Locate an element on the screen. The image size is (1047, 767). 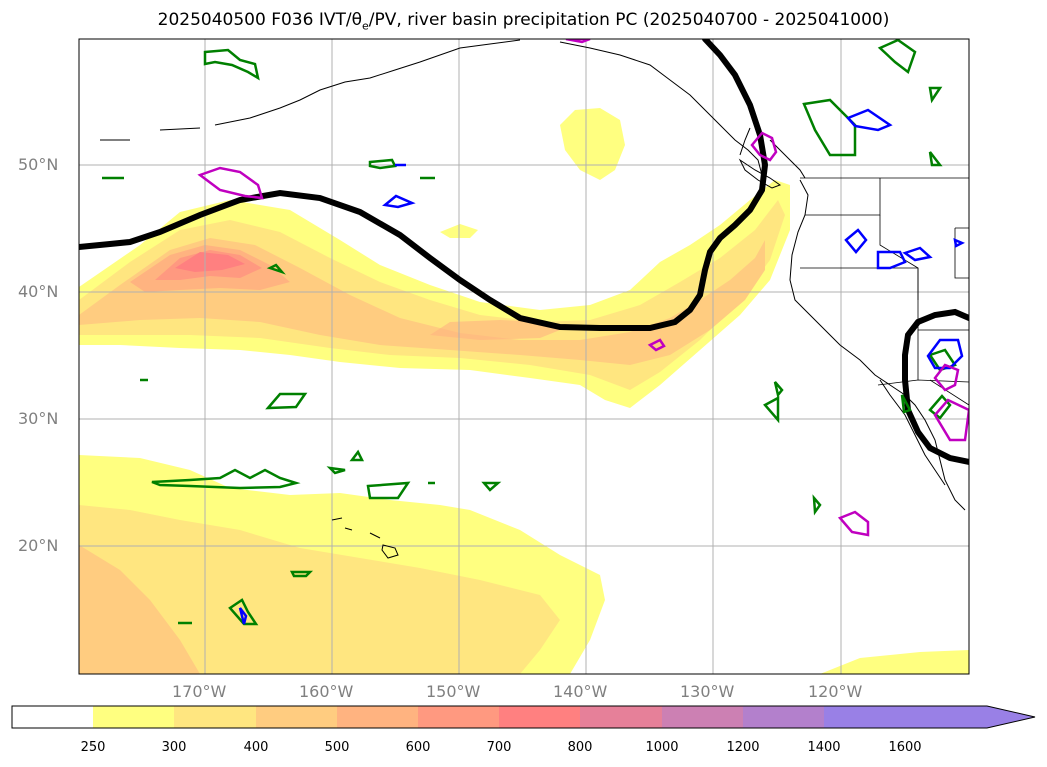
islands-hawaii is located at coordinates (365, 538).